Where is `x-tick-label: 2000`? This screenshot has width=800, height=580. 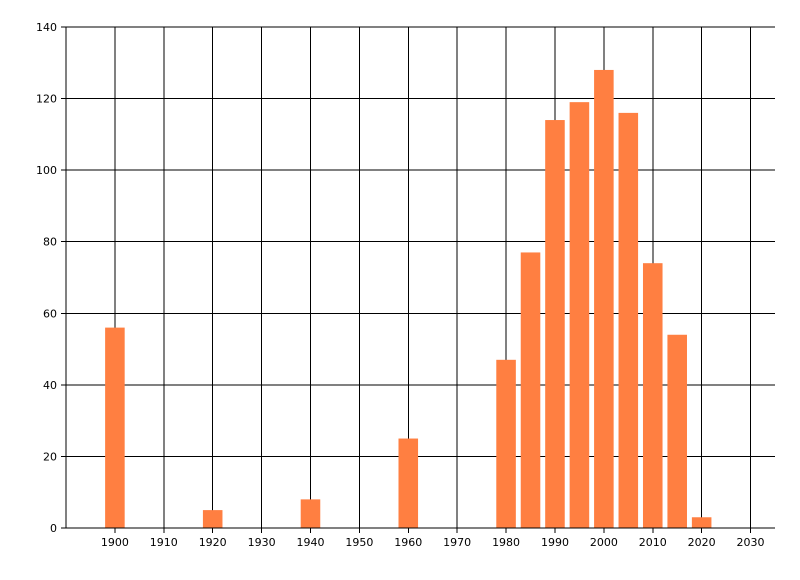 x-tick-label: 2000 is located at coordinates (604, 542).